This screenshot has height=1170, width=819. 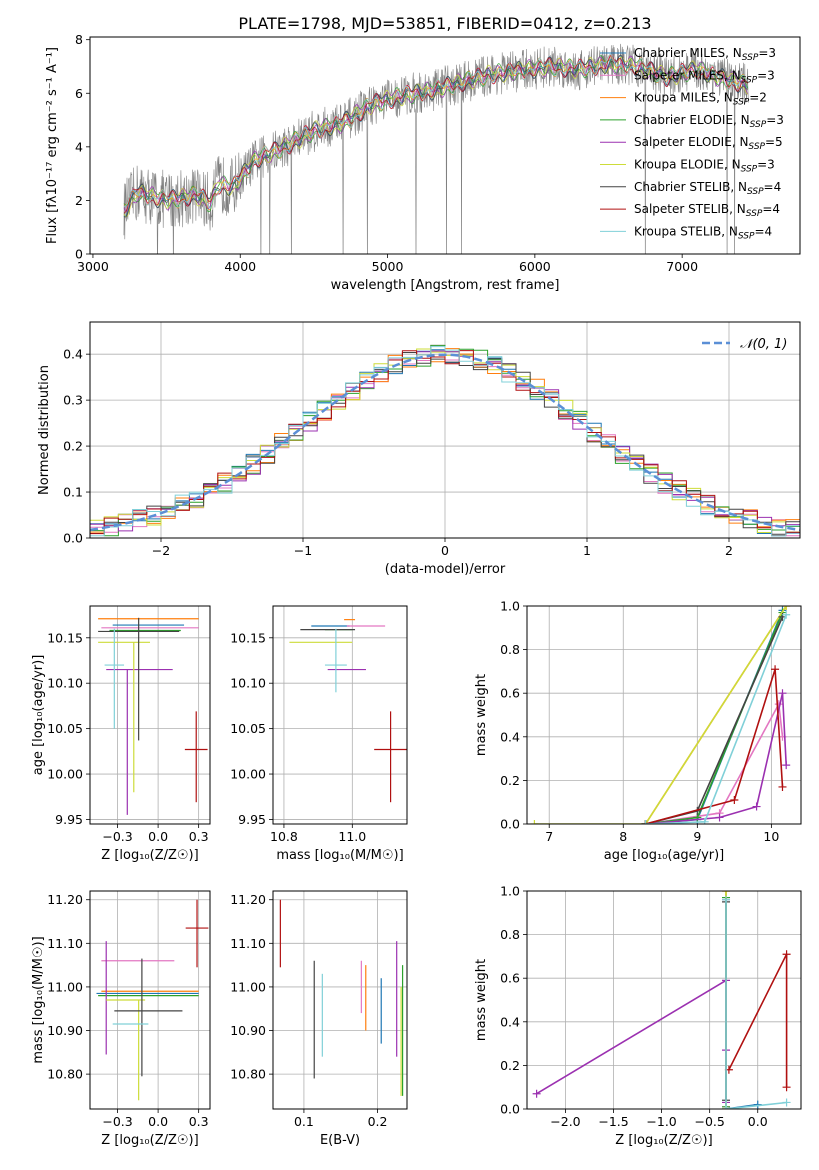 What do you see at coordinates (587, 550) in the screenshot?
I see `x-tick-label: 1` at bounding box center [587, 550].